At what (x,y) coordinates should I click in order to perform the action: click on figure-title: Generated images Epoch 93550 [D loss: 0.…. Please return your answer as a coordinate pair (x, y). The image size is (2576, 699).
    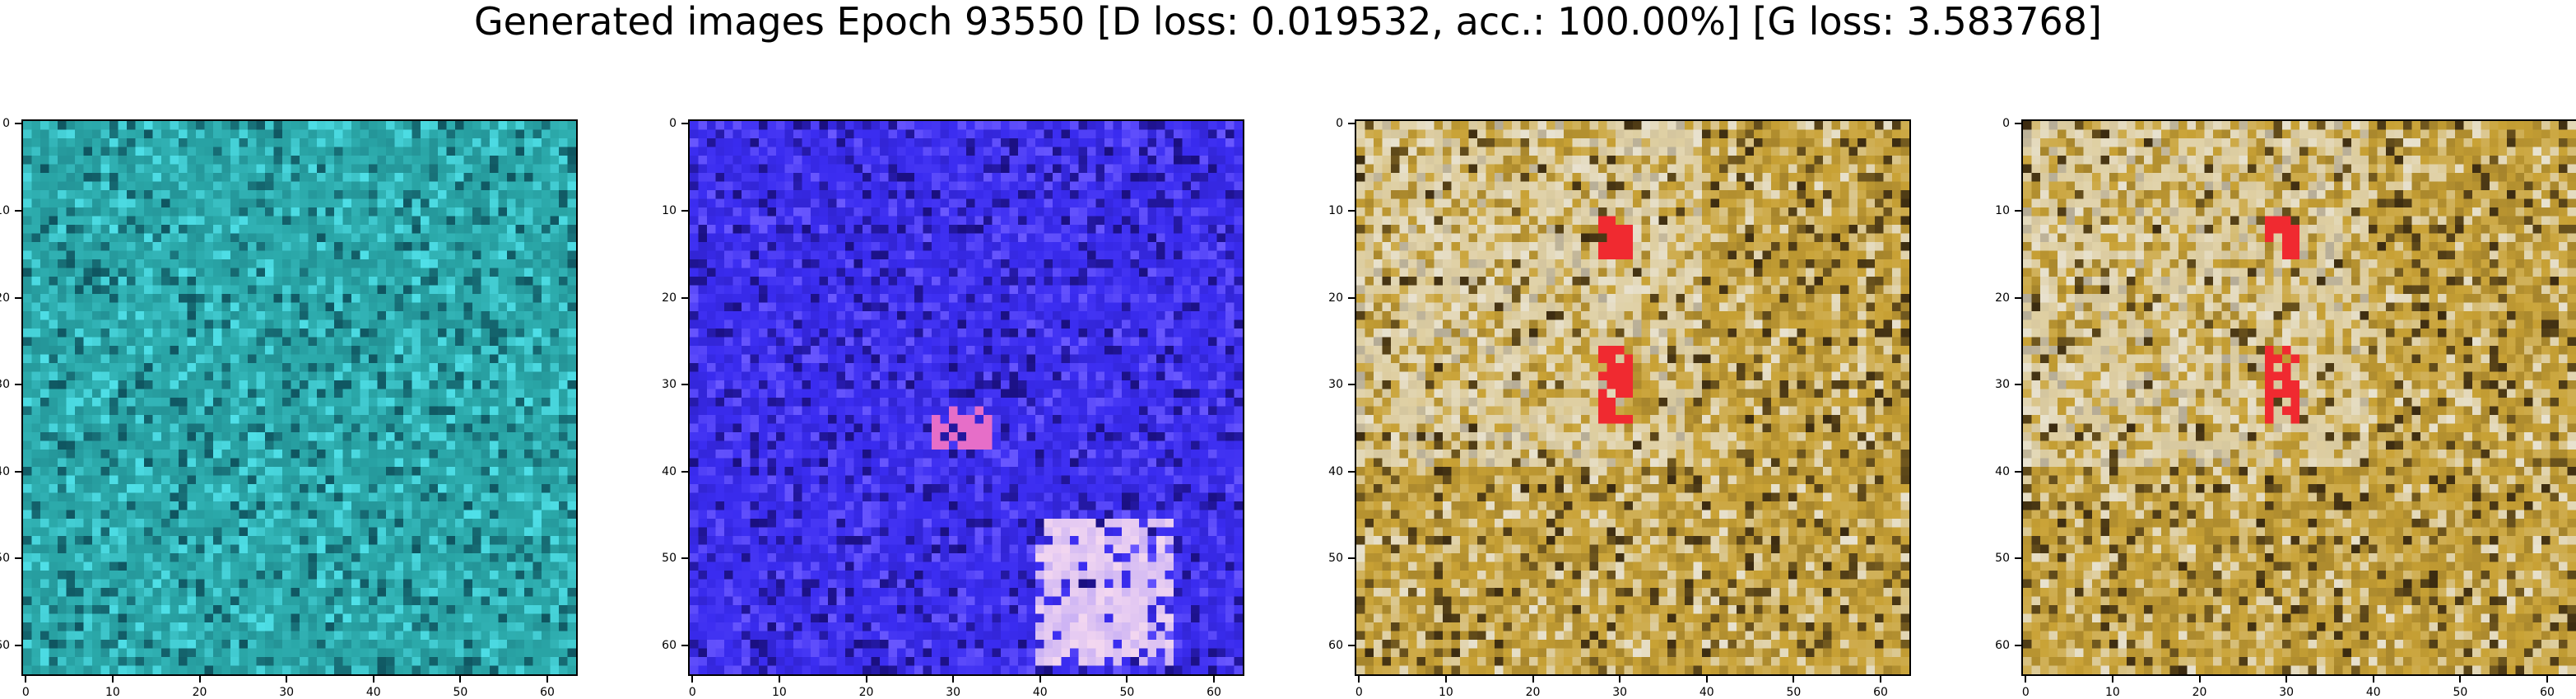
    Looking at the image, I should click on (1288, 22).